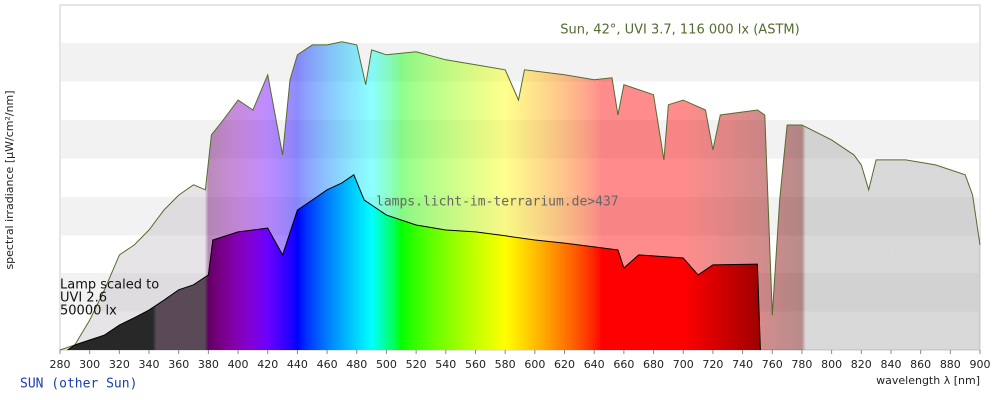 This screenshot has height=400, width=1000. I want to click on x-tick-label: 740, so click(742, 364).